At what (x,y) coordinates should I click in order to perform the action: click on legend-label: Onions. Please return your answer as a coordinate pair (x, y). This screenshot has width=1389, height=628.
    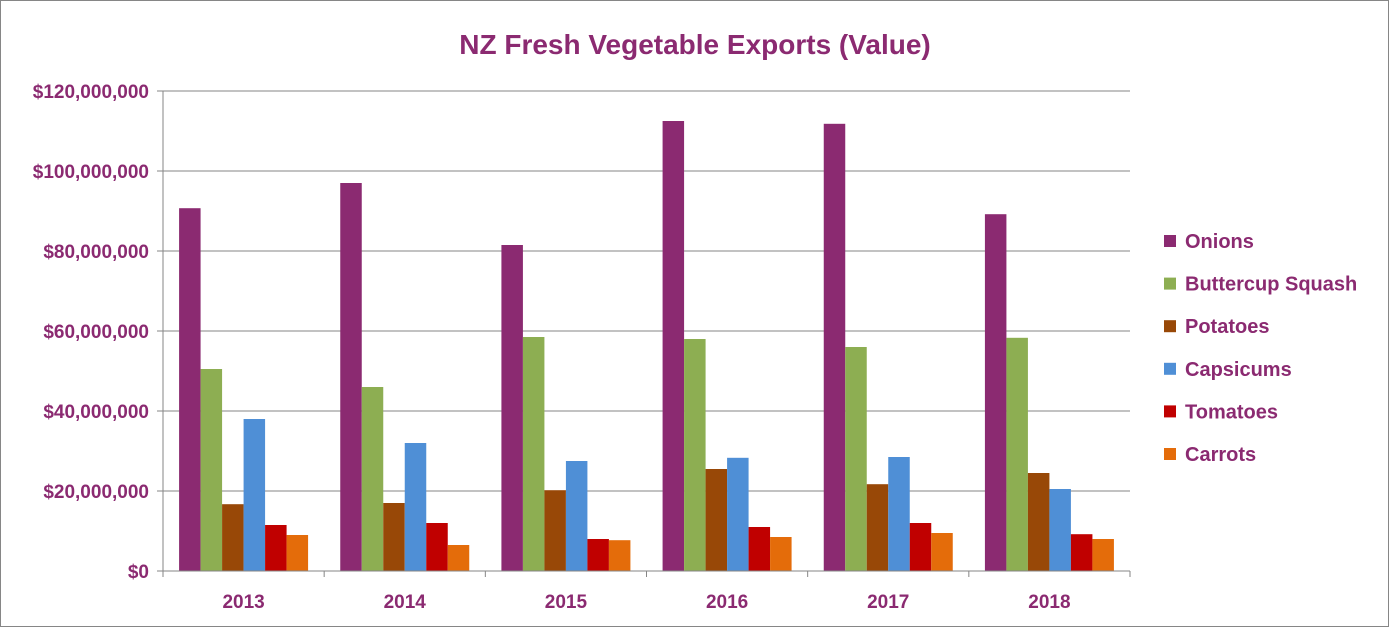
    Looking at the image, I should click on (1219, 242).